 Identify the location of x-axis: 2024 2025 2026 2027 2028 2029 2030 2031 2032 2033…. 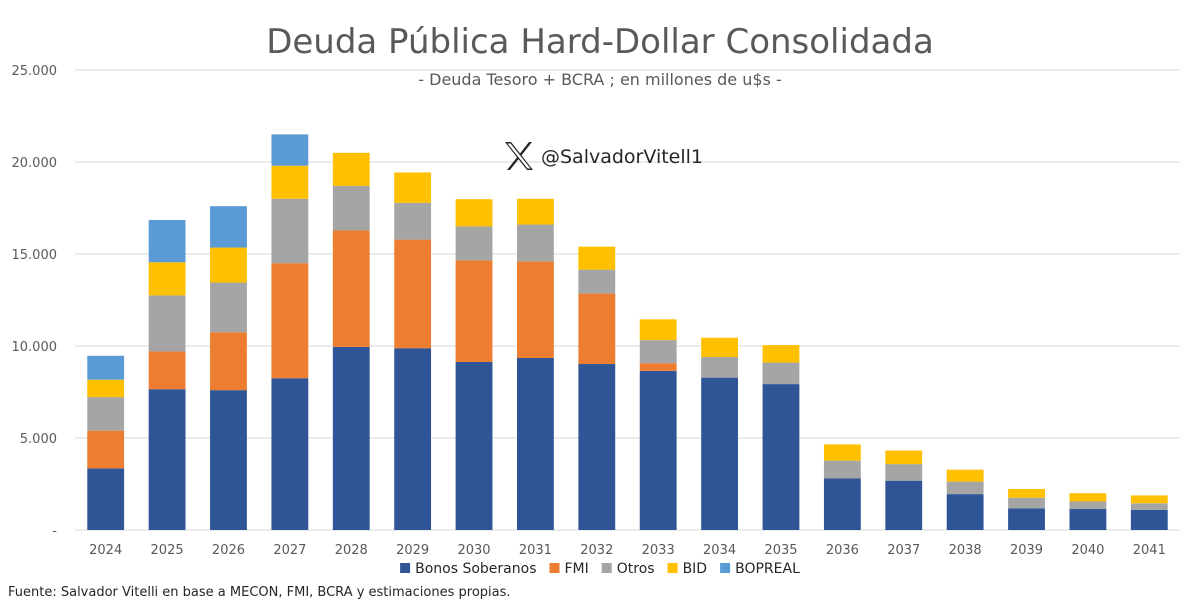
(627, 550).